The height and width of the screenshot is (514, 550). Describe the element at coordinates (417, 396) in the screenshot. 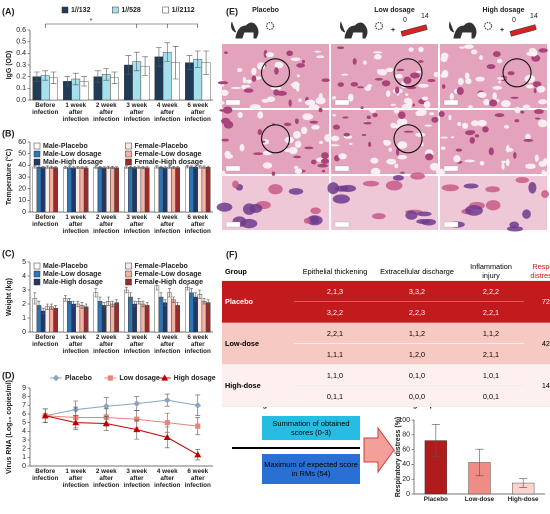

I see `table-cell: 0,0,0` at that location.